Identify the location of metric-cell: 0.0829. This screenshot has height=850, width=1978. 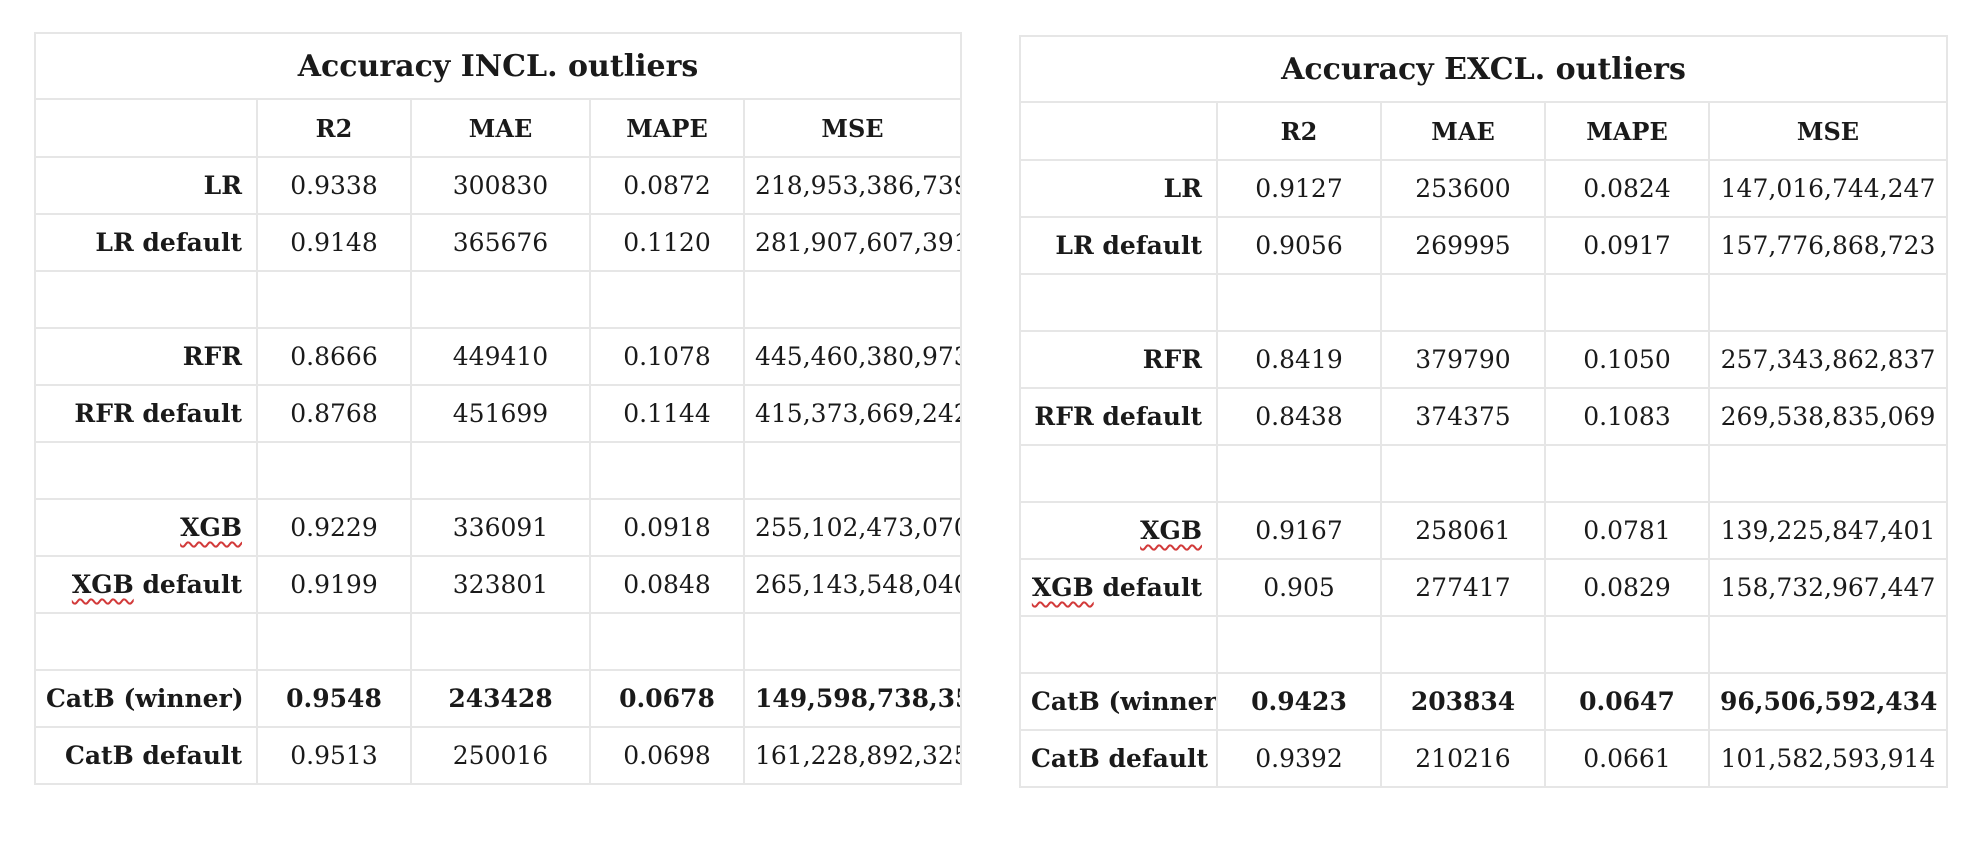
(1627, 587).